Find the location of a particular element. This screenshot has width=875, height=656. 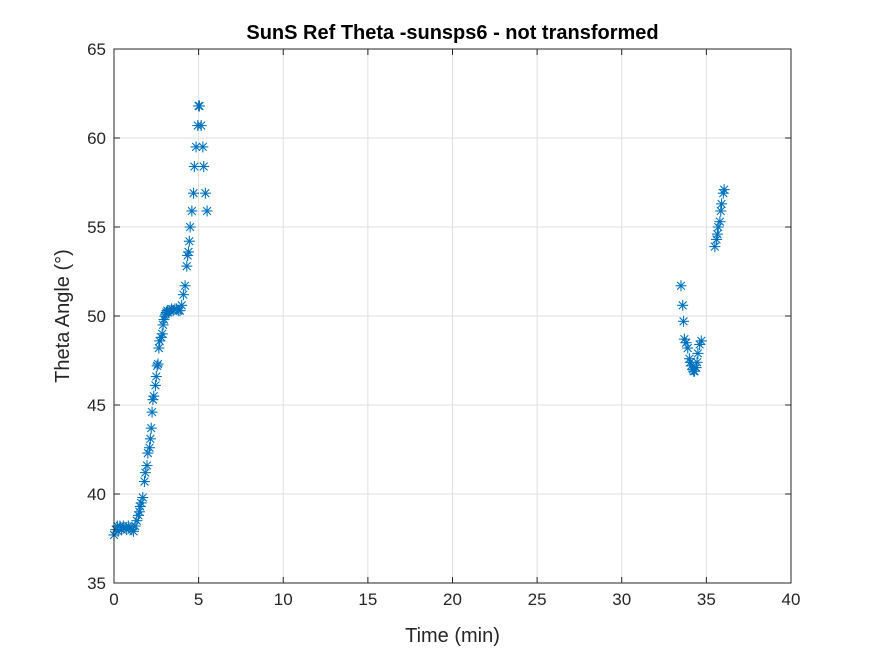

y-tick-label: 65 is located at coordinates (96, 49).